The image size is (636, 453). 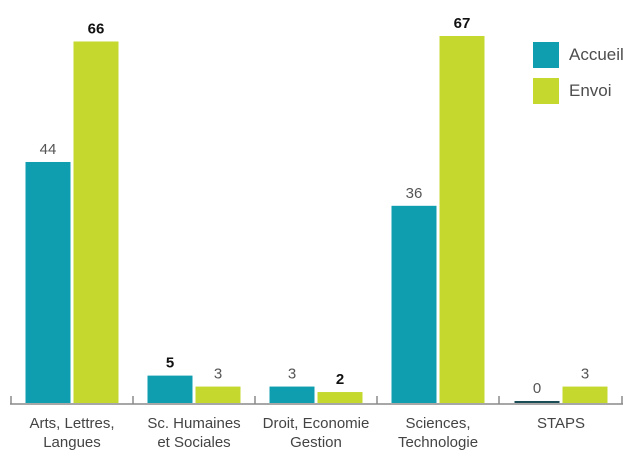 I want to click on bar-accueil-arts-lettres-langues, so click(x=48, y=282).